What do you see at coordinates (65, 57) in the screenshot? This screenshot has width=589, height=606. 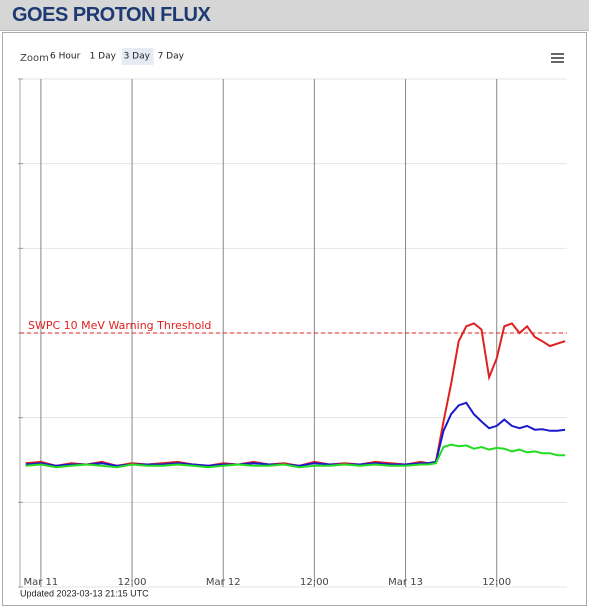 I see `zoom-button: 6 Hour` at bounding box center [65, 57].